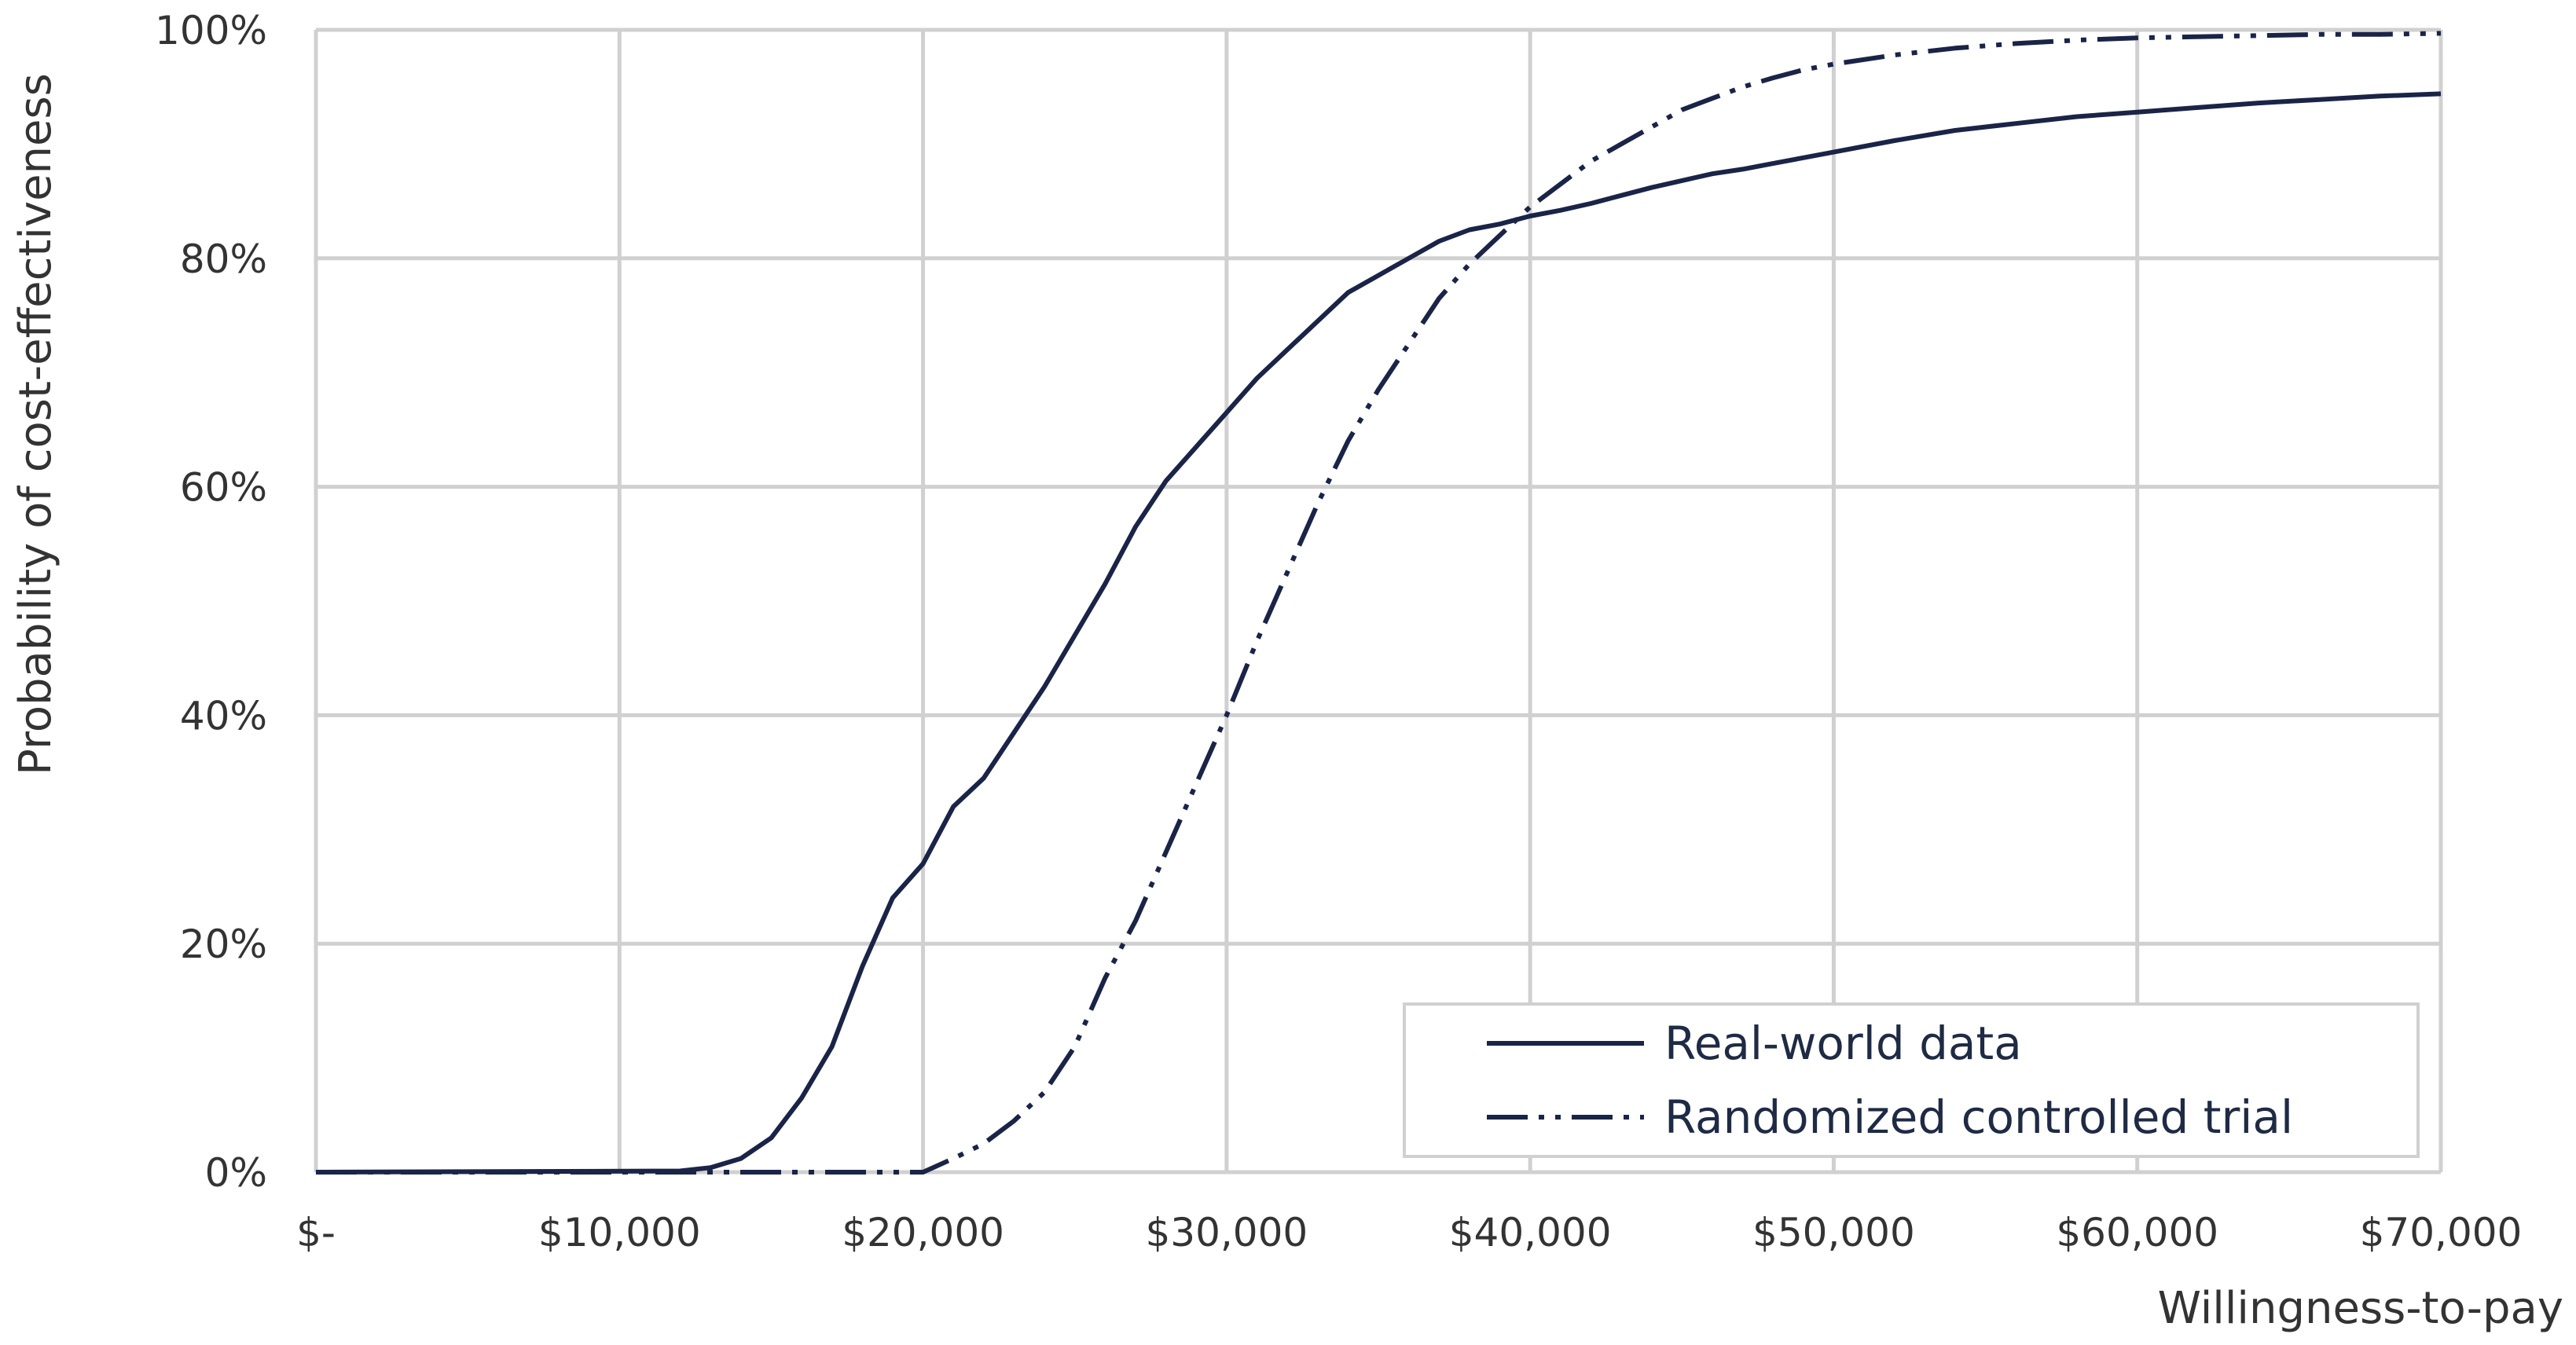  What do you see at coordinates (1843, 1043) in the screenshot?
I see `legend-label-real-world: Real-world data` at bounding box center [1843, 1043].